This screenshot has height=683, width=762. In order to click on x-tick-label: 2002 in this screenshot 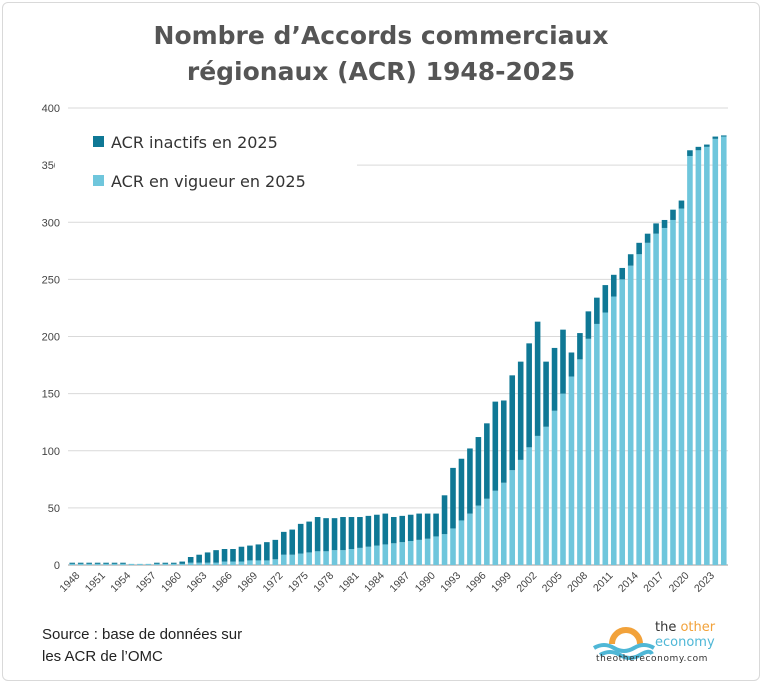, I will do `click(526, 582)`.